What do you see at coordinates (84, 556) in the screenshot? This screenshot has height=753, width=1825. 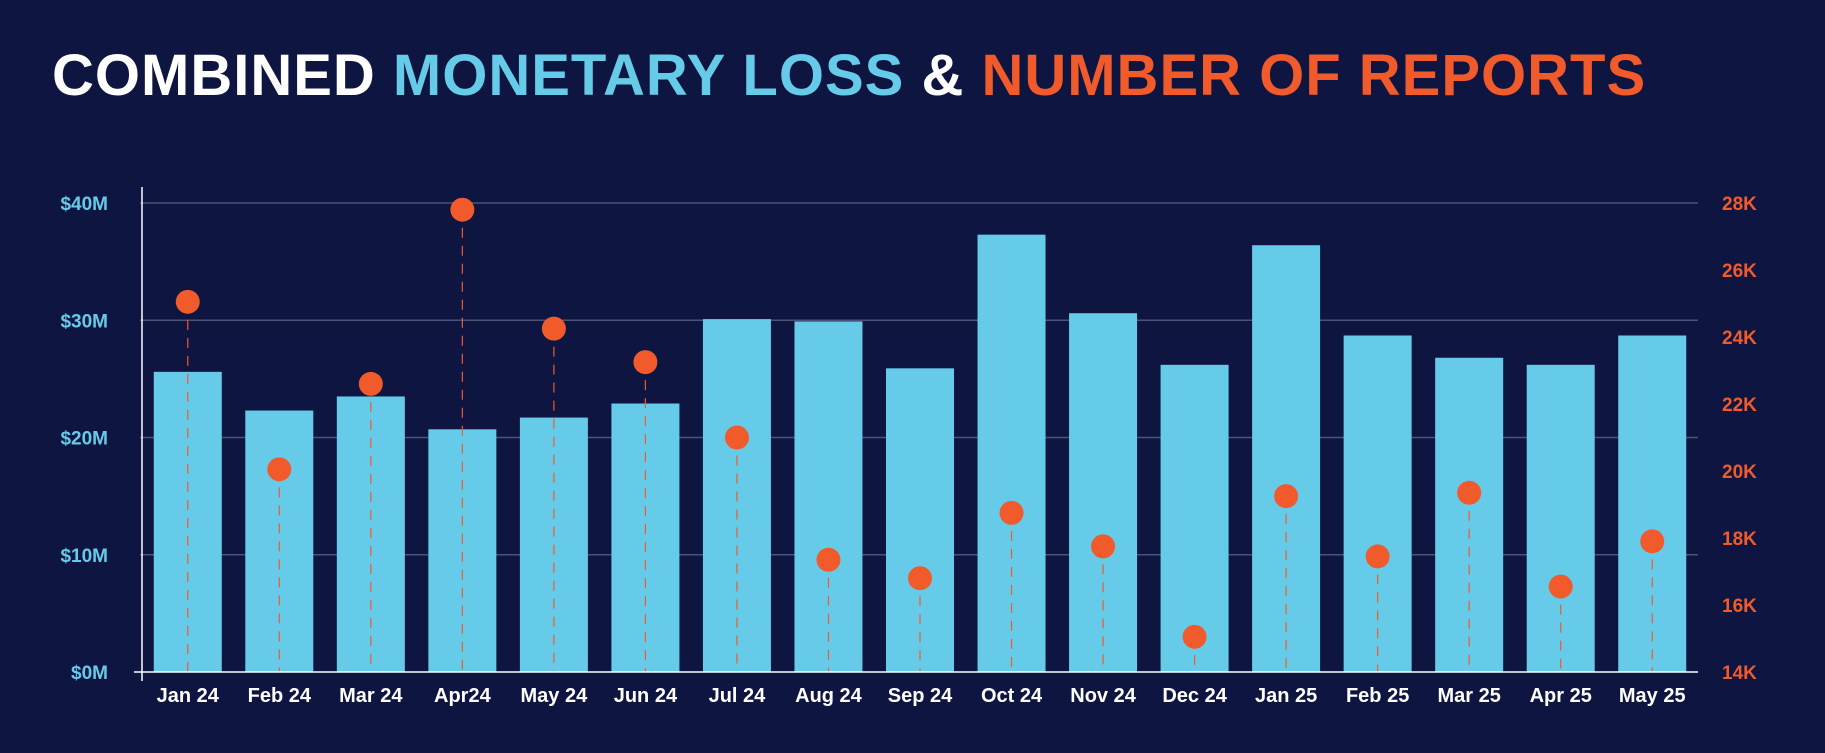 I see `y-left-tick-label: $10M` at bounding box center [84, 556].